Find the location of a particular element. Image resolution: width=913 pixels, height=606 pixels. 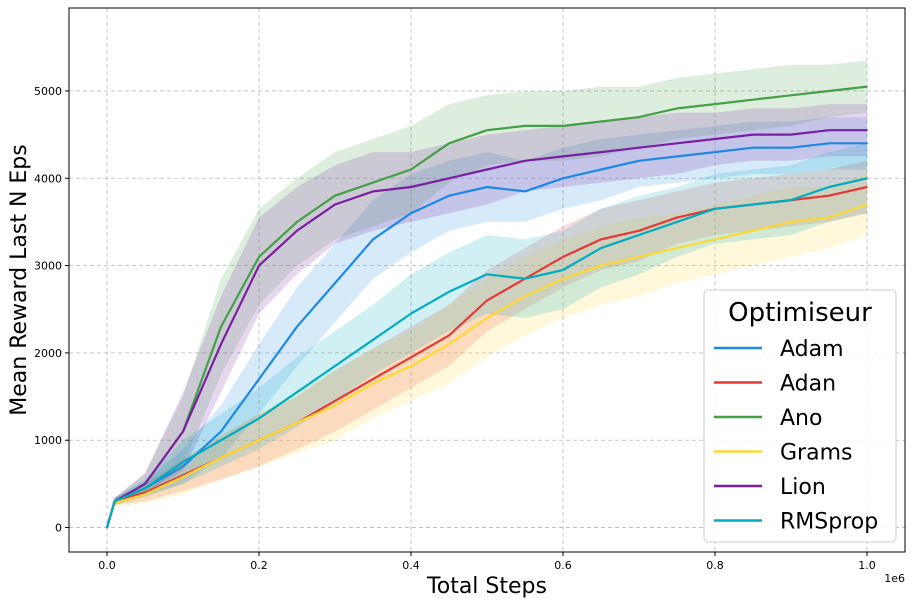

x-offset-label: 1e6 is located at coordinates (894, 578).